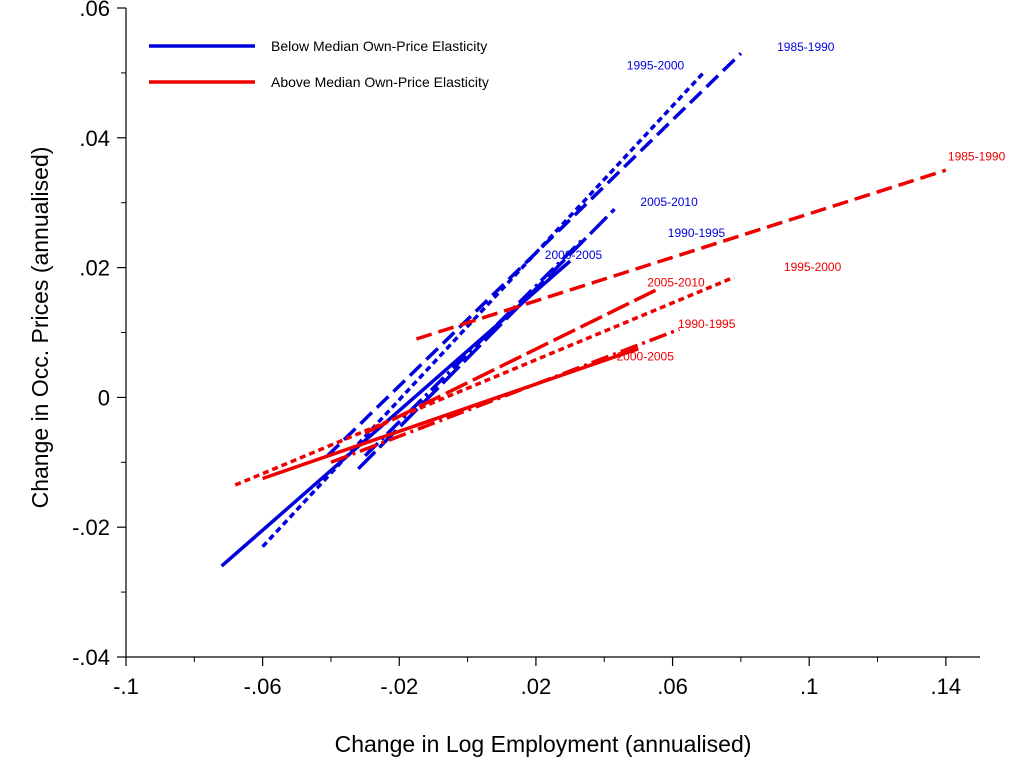  Describe the element at coordinates (809, 686) in the screenshot. I see `x-tick-label: .1` at that location.